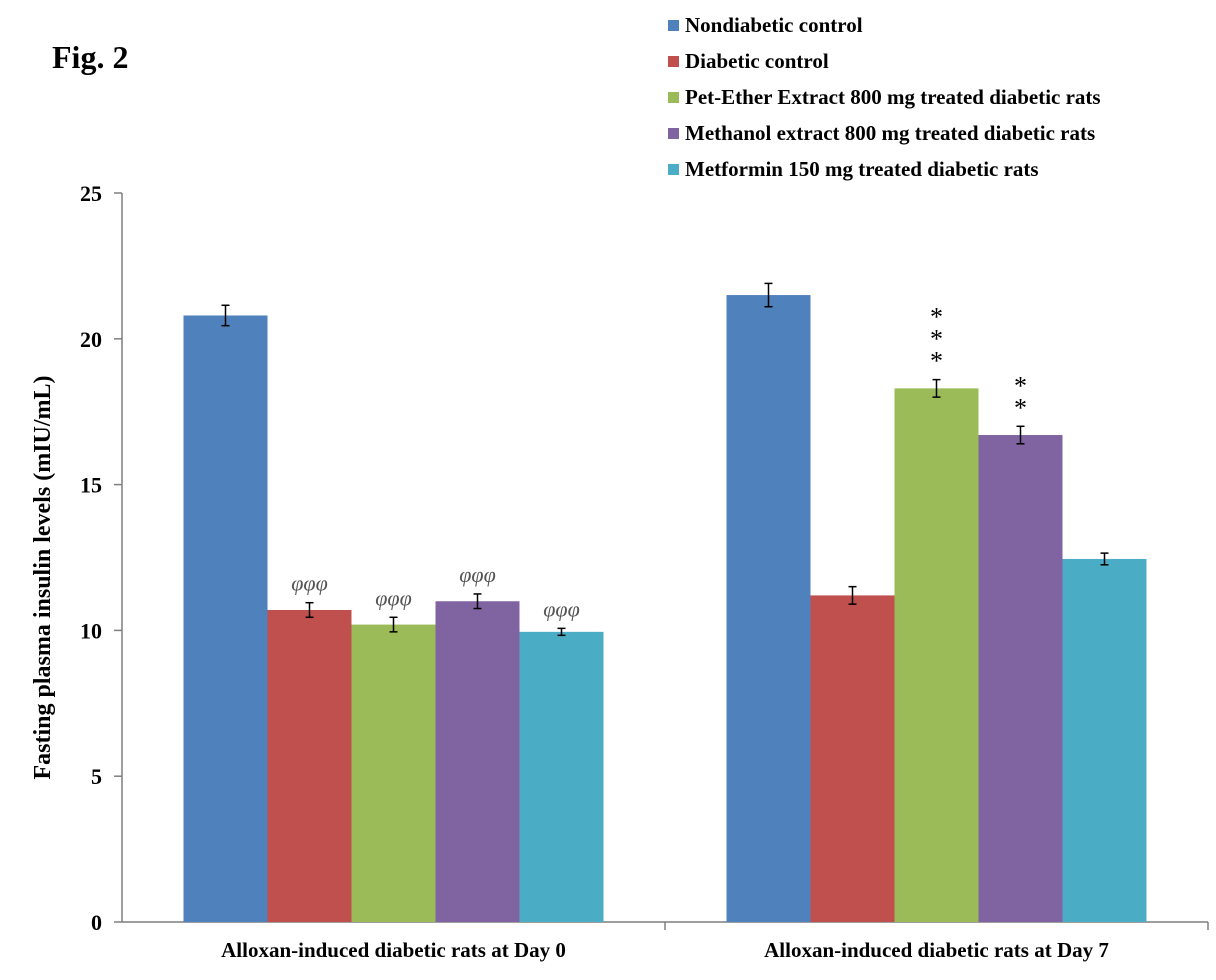  I want to click on y-tick-label: 25, so click(91, 193).